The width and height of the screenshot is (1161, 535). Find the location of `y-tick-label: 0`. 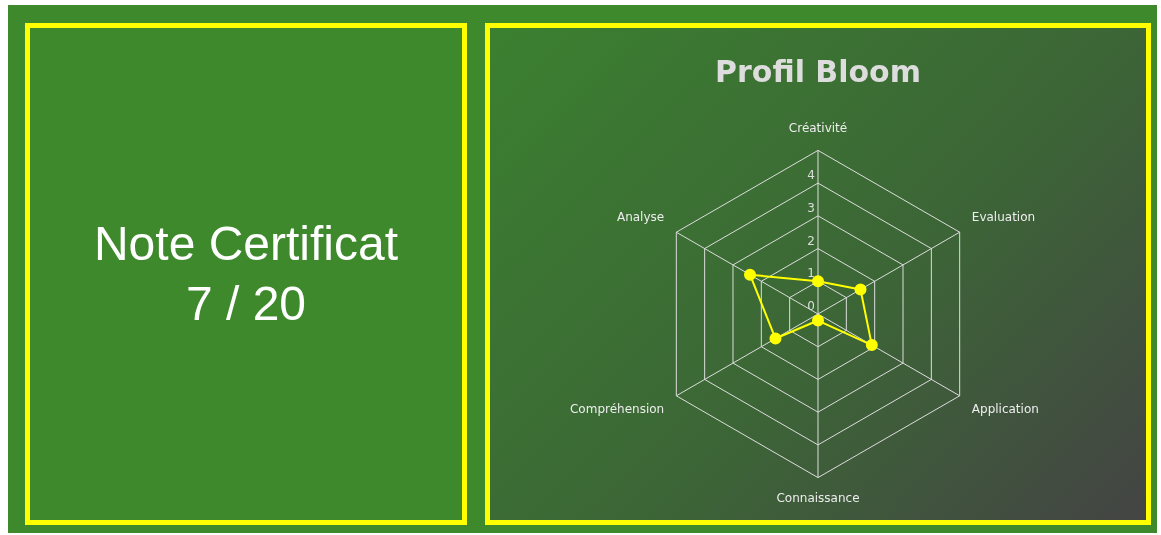

y-tick-label: 0 is located at coordinates (811, 306).